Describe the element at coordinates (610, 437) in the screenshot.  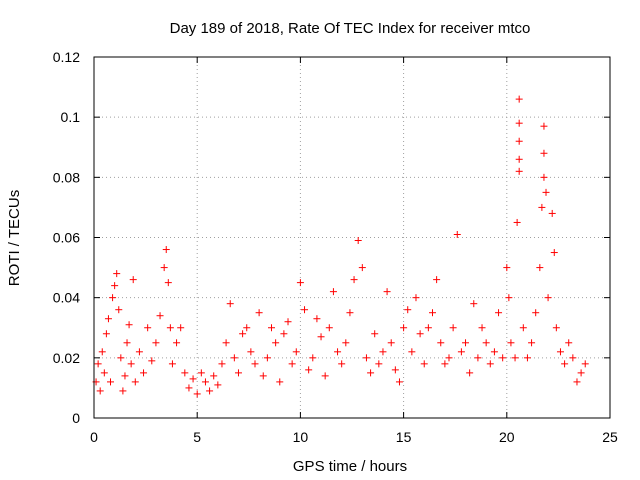
I see `x-tick-label: 25` at that location.